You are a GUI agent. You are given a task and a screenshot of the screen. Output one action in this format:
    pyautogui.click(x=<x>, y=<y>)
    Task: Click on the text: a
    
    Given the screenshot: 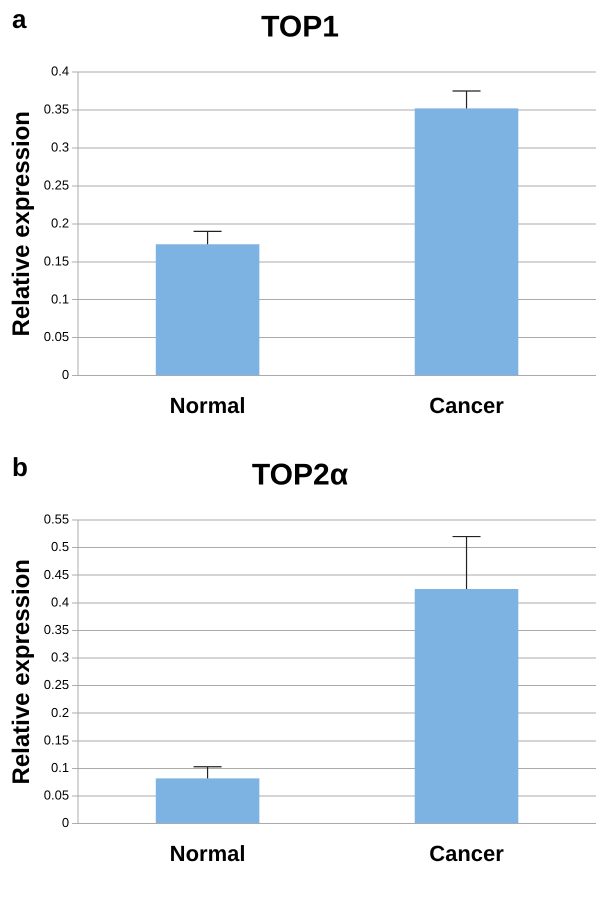 What is the action you would take?
    pyautogui.click(x=19, y=19)
    